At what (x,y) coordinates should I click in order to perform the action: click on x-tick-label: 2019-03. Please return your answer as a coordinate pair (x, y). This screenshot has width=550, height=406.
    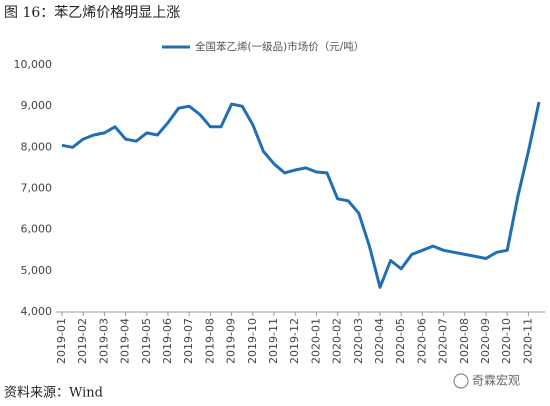
    Looking at the image, I should click on (103, 341).